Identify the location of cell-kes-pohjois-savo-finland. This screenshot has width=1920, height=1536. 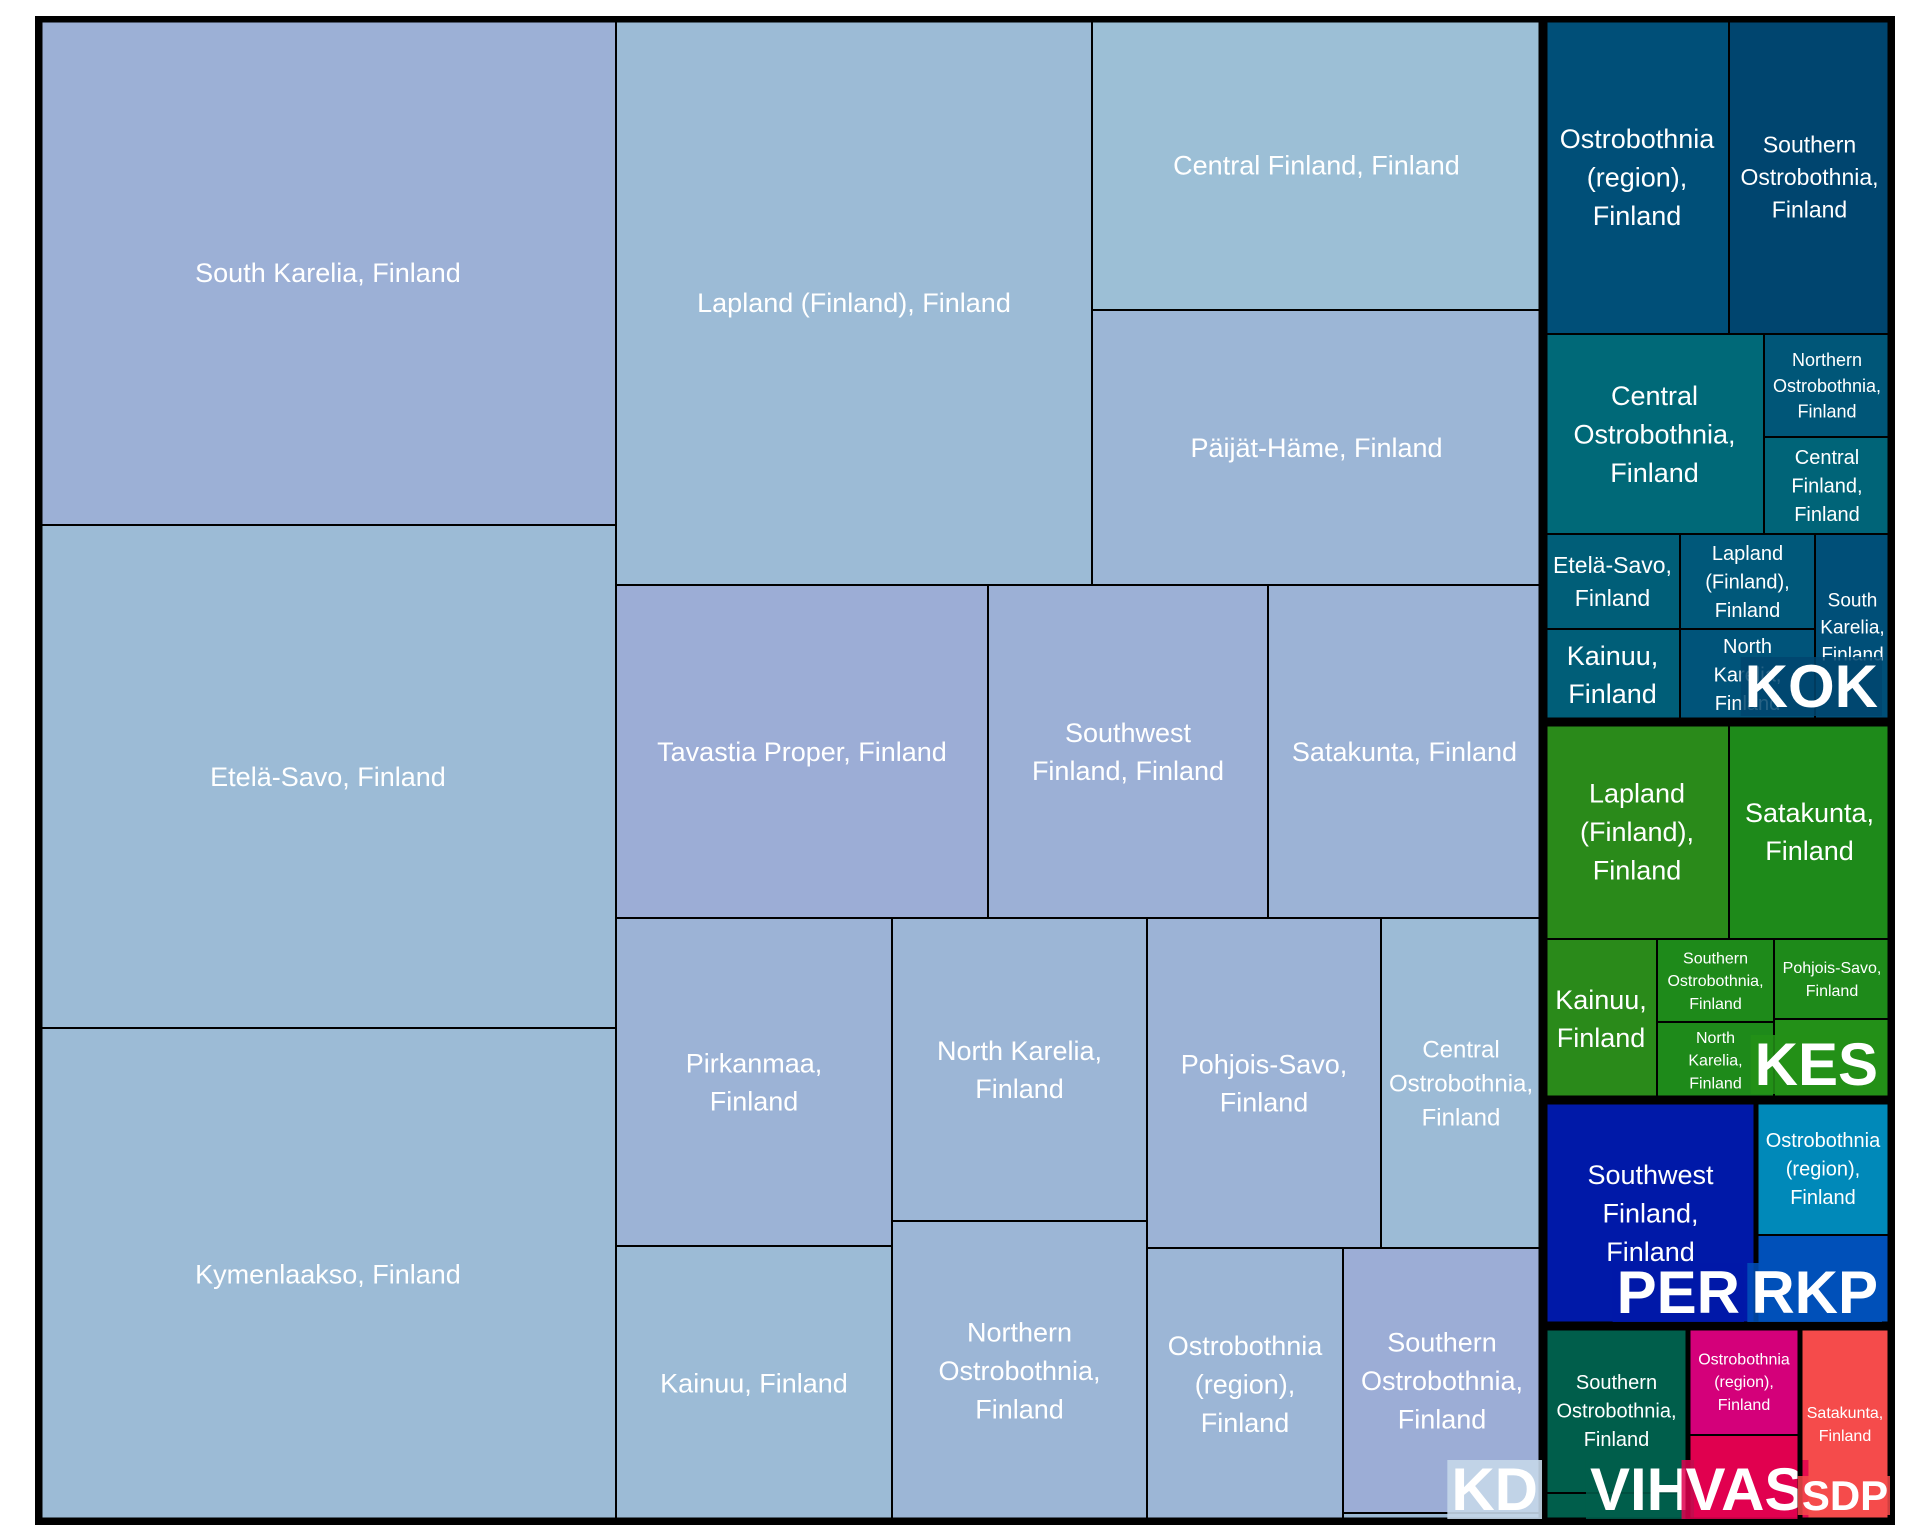
(1832, 979).